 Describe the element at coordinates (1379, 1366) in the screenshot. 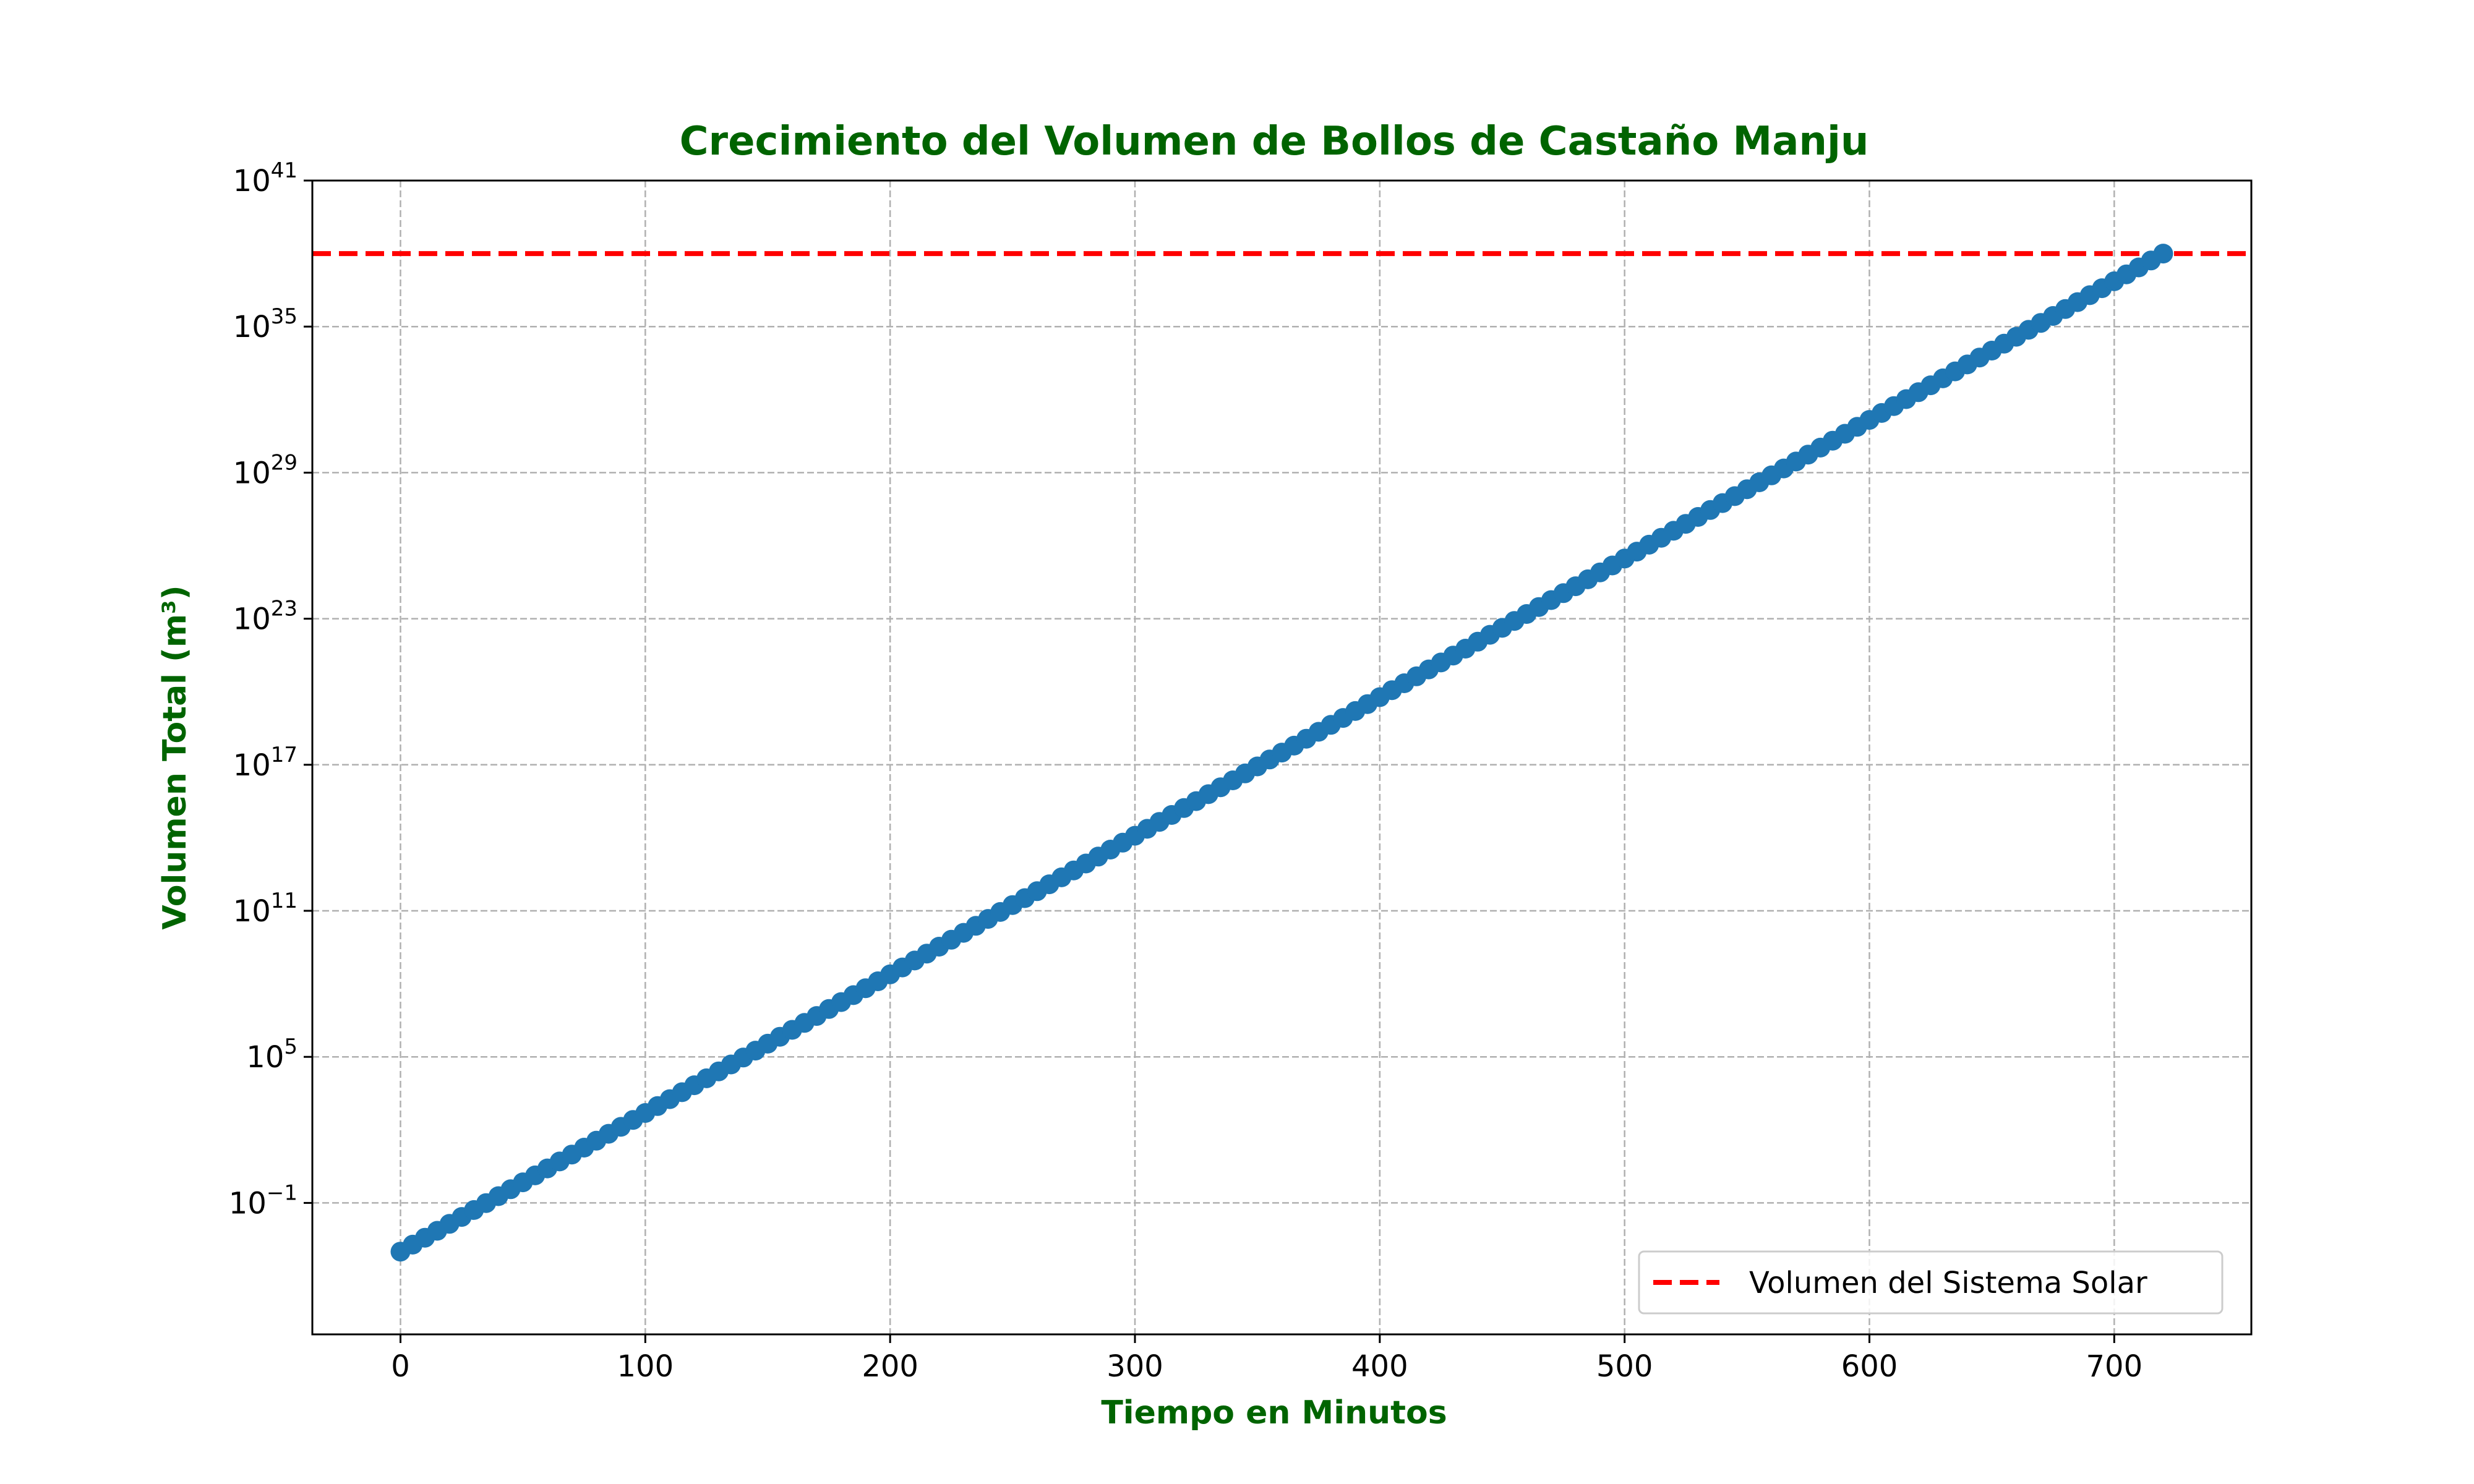

I see `x-tick-label: 400` at that location.